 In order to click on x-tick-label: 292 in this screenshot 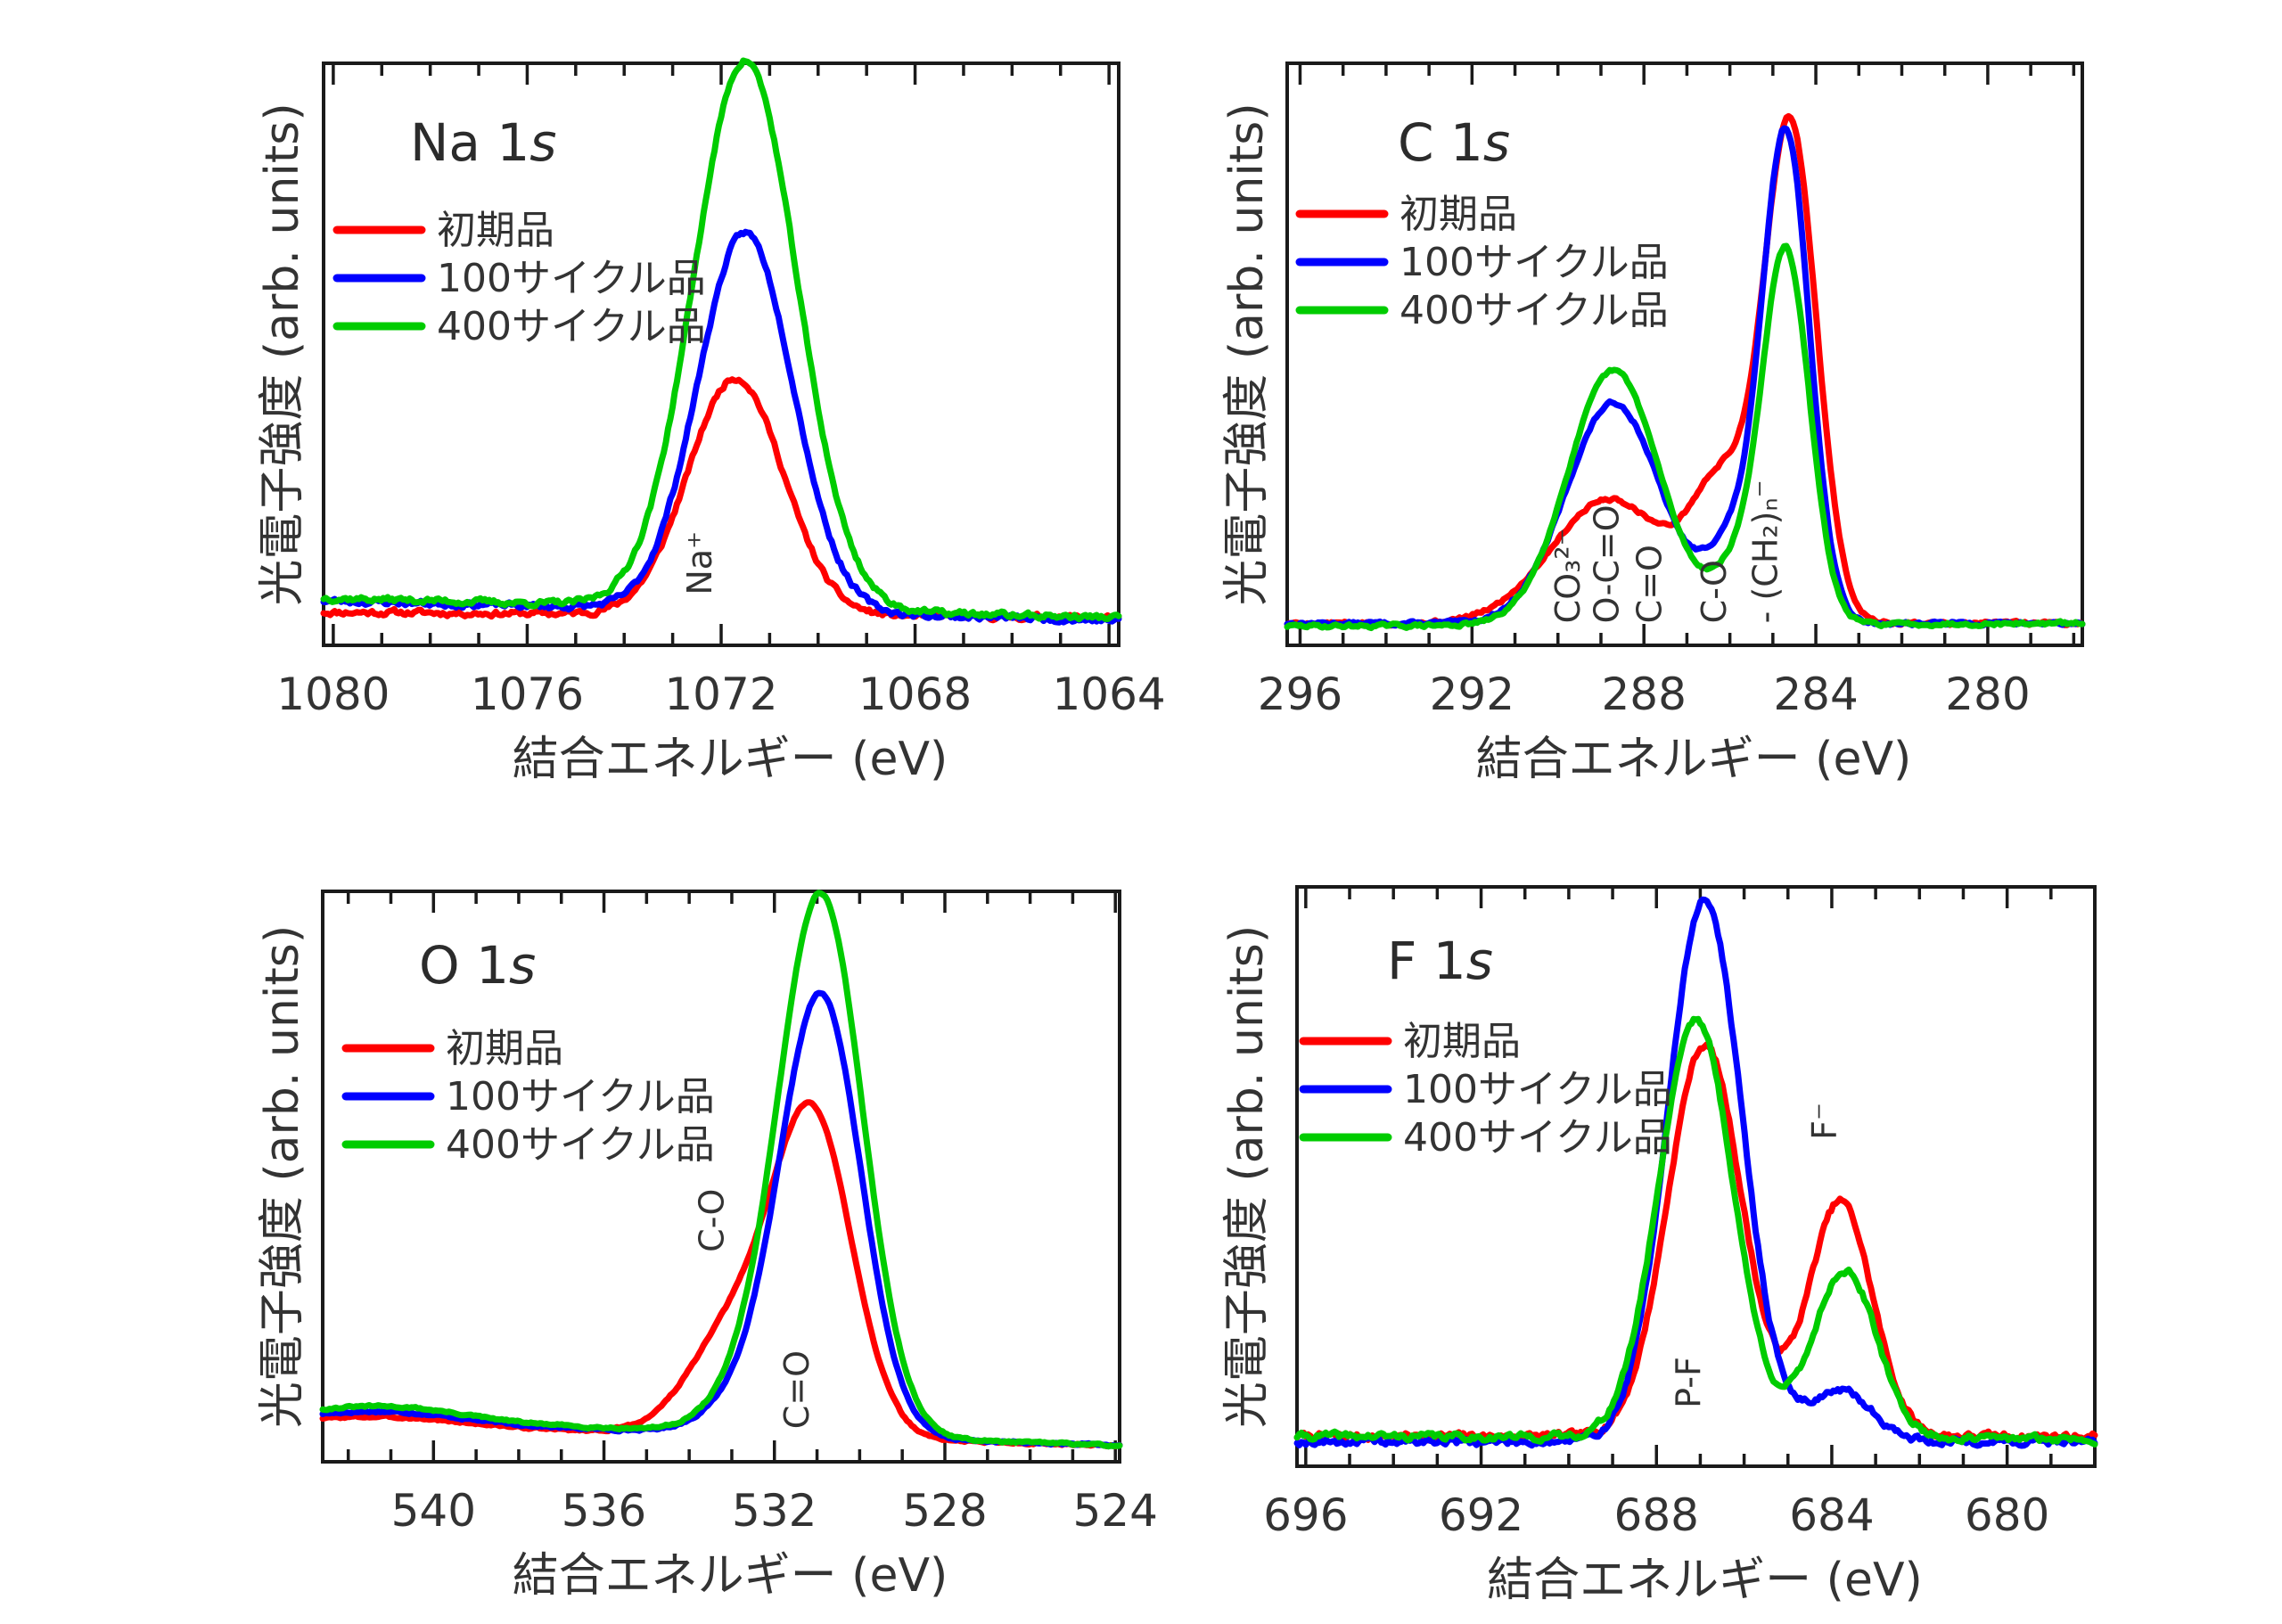, I will do `click(1472, 694)`.